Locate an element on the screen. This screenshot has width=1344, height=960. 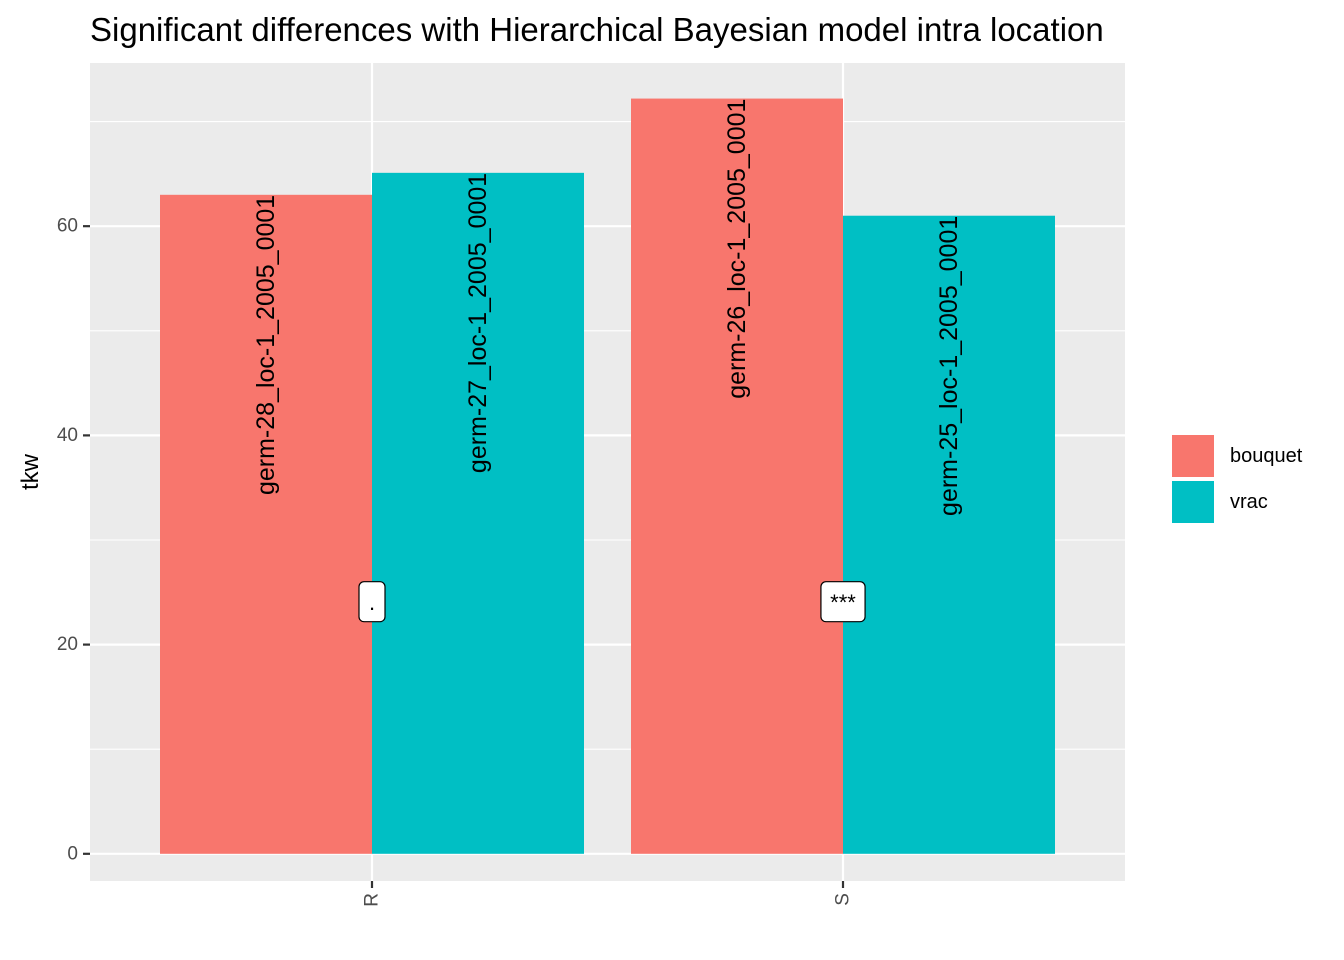
legend-item-bouquet: bouquet is located at coordinates (1237, 456).